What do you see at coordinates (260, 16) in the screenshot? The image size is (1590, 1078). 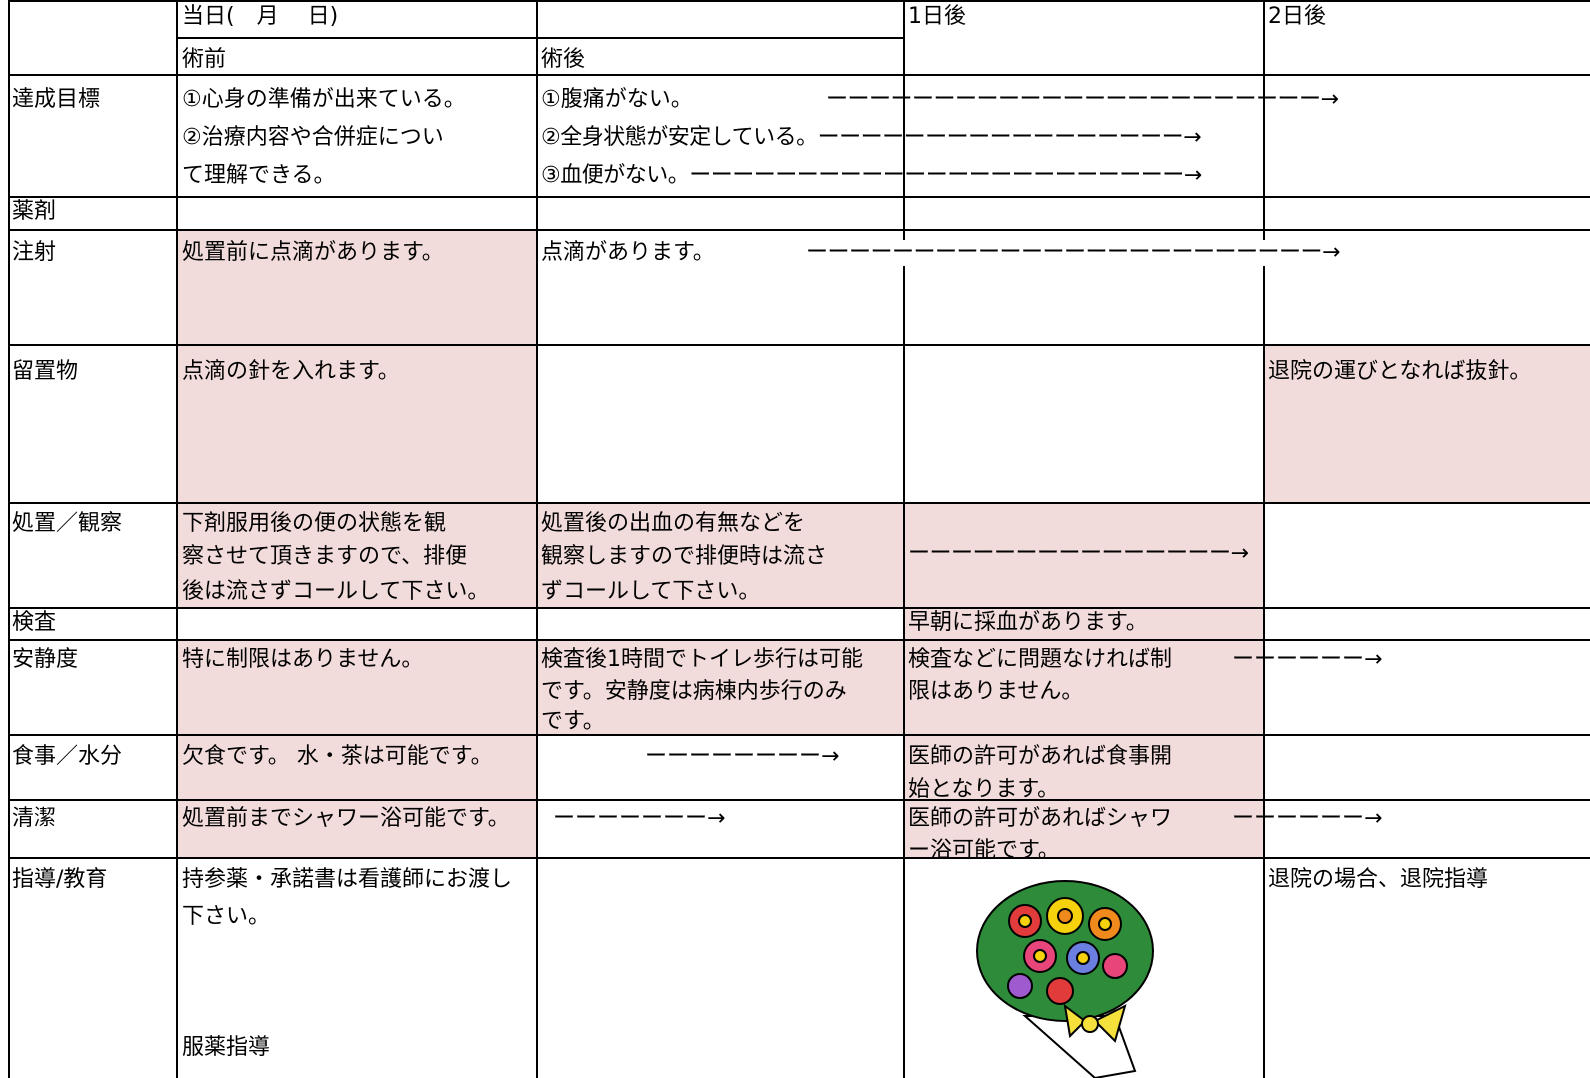 I see `header: 当日( 月 日)` at bounding box center [260, 16].